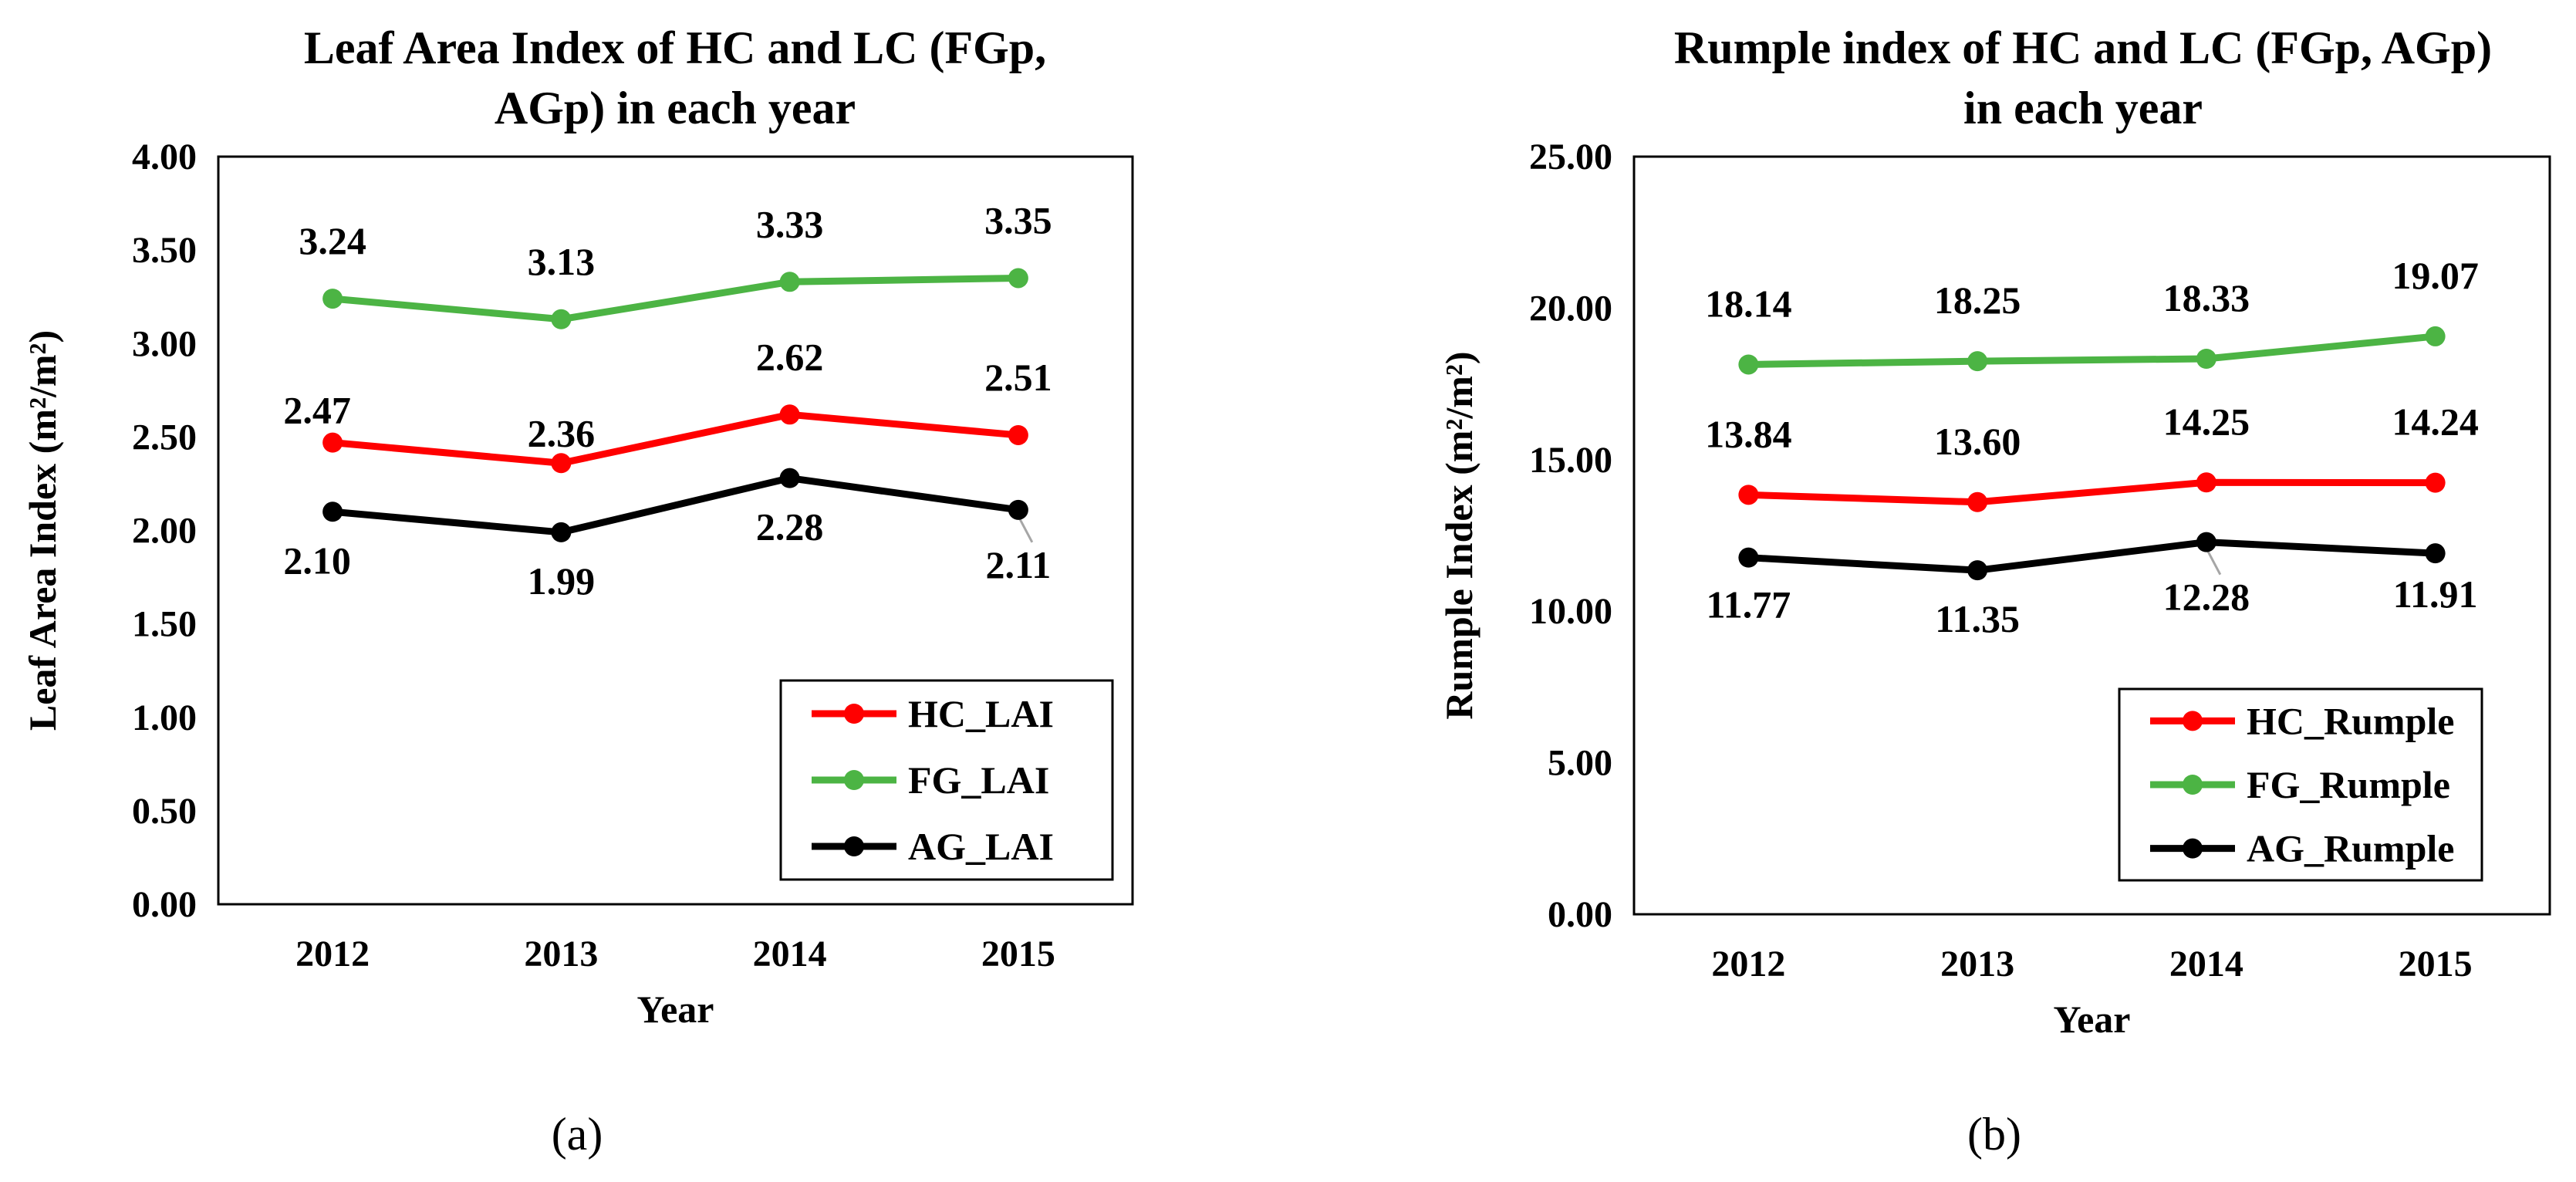 The image size is (2576, 1182). I want to click on y-axis-label: Rumple Index (m²/m²), so click(1458, 535).